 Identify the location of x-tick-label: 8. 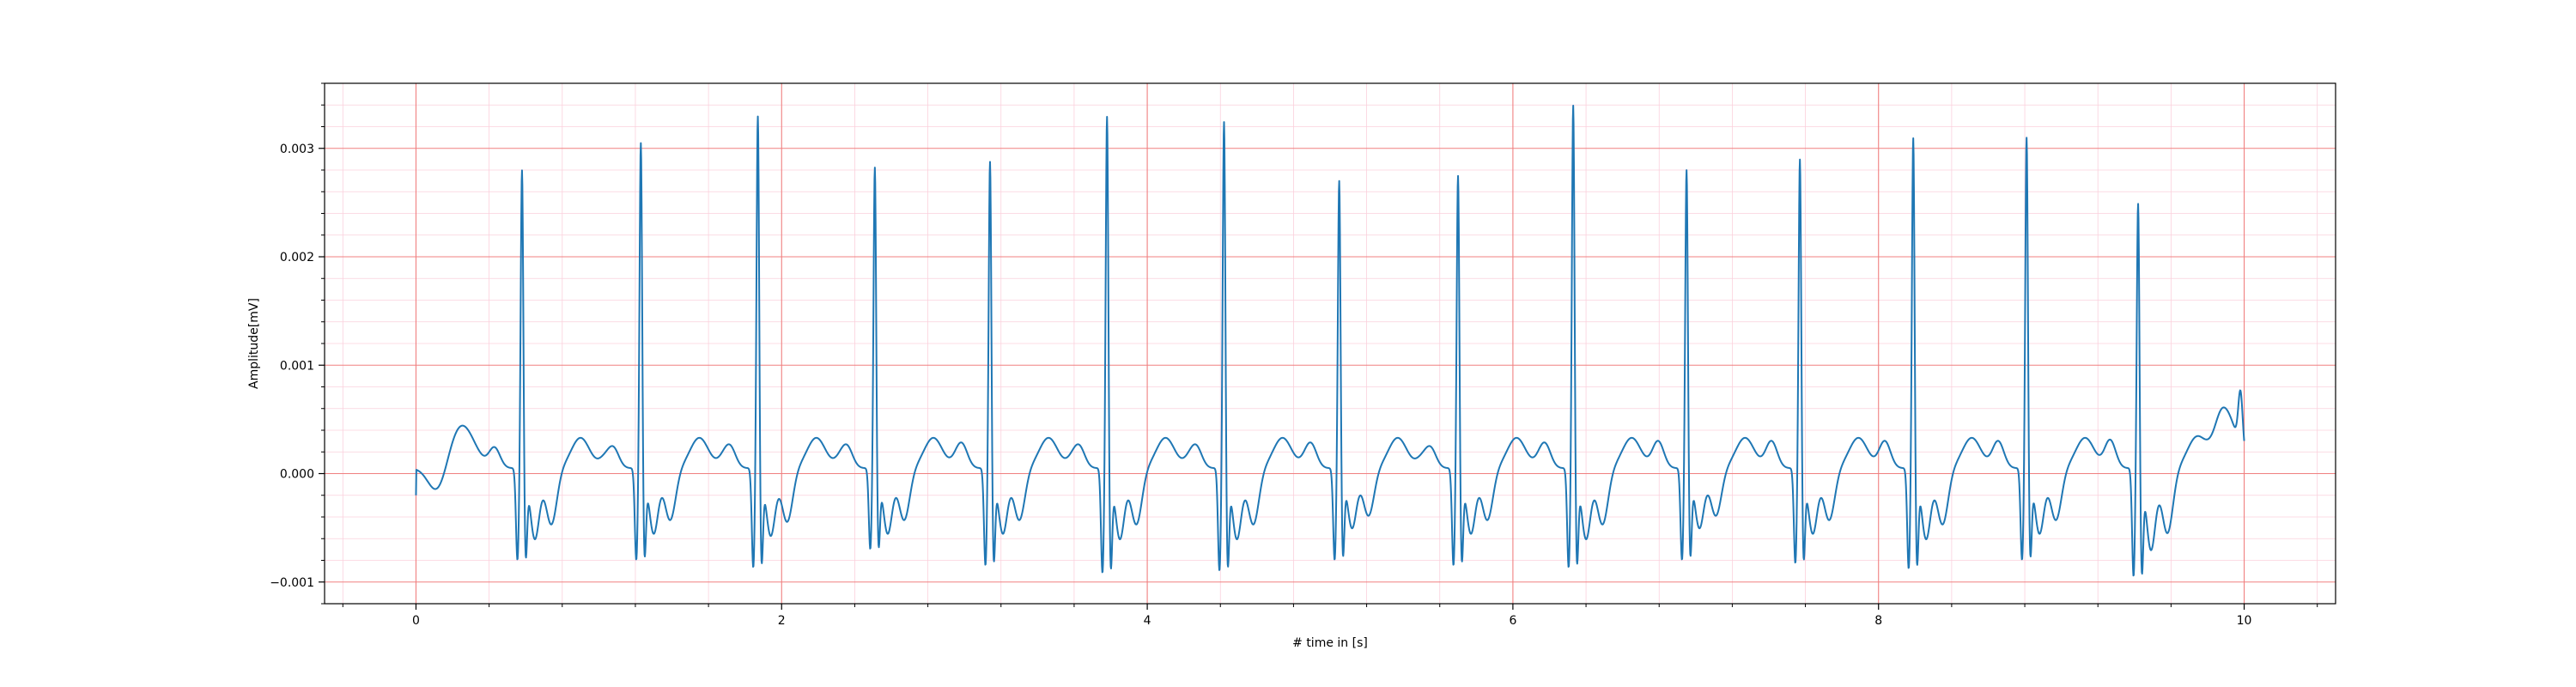
(1878, 621).